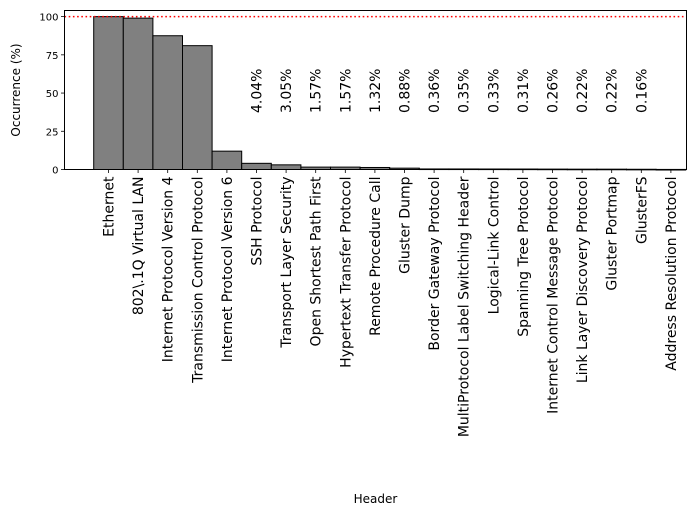 The height and width of the screenshot is (517, 695). I want to click on bar-data-label: 0.88%, so click(406, 91).